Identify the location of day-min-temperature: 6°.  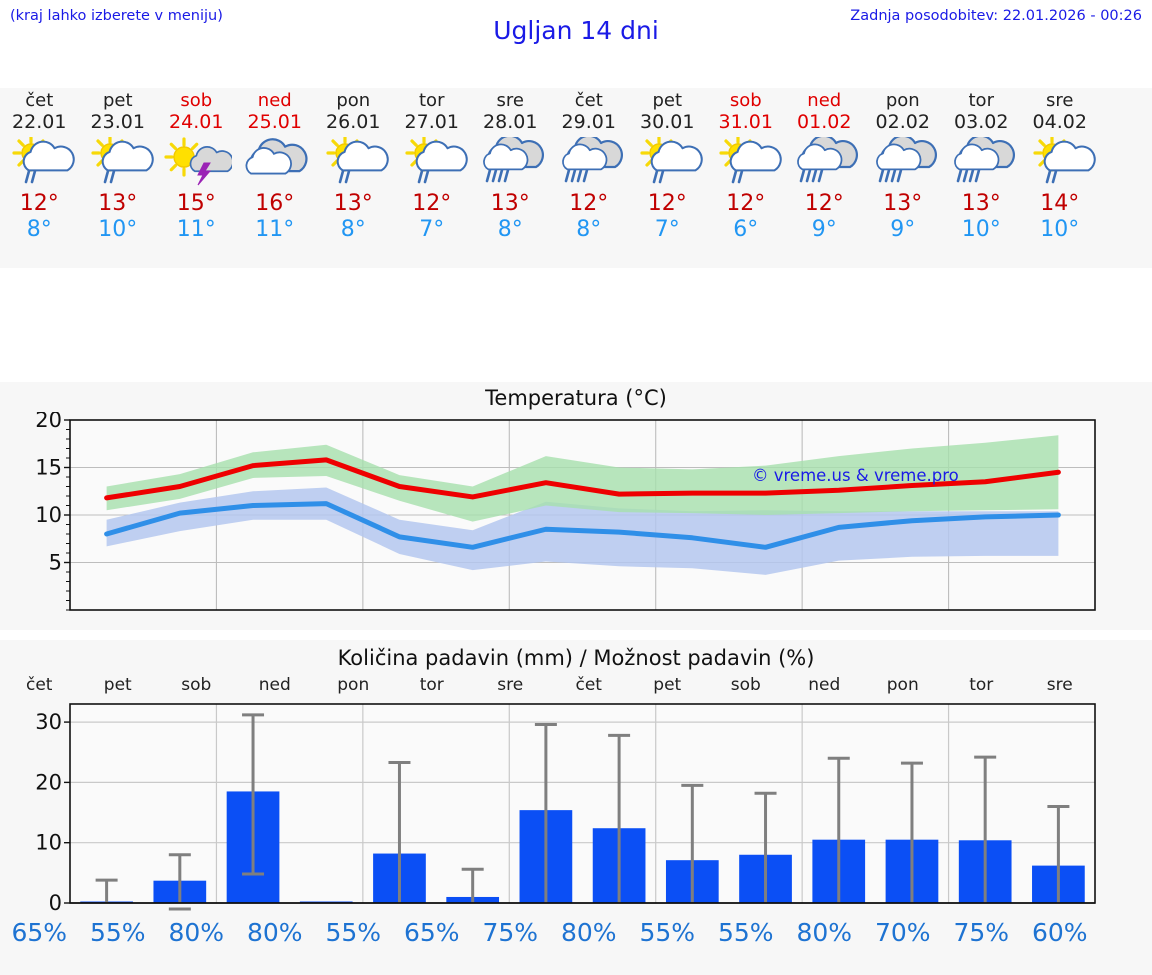
(746, 229).